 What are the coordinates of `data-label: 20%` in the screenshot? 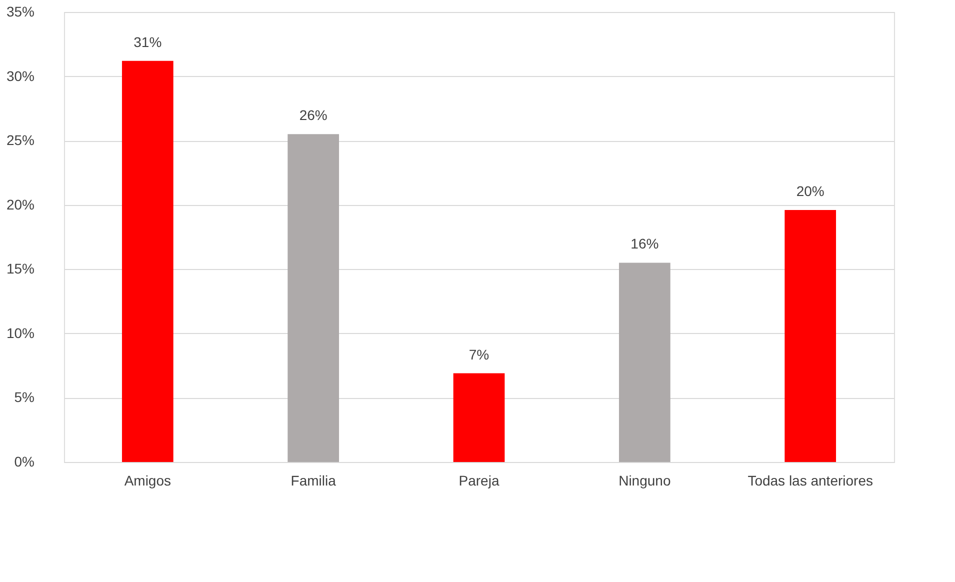 It's located at (810, 191).